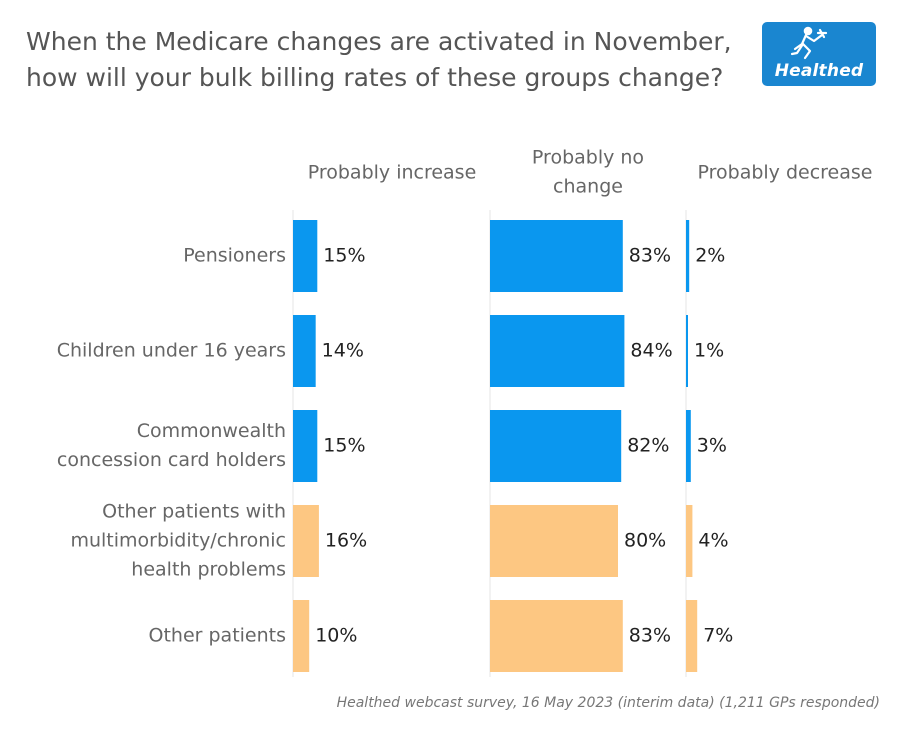  What do you see at coordinates (648, 446) in the screenshot?
I see `data-label: 82%` at bounding box center [648, 446].